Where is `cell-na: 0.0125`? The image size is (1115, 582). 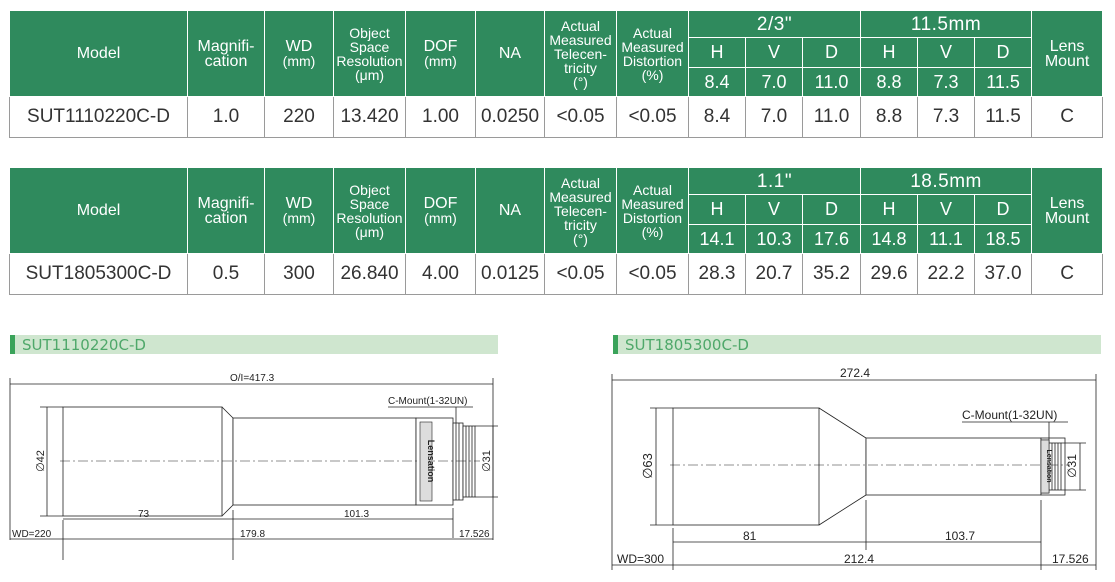 cell-na: 0.0125 is located at coordinates (510, 274).